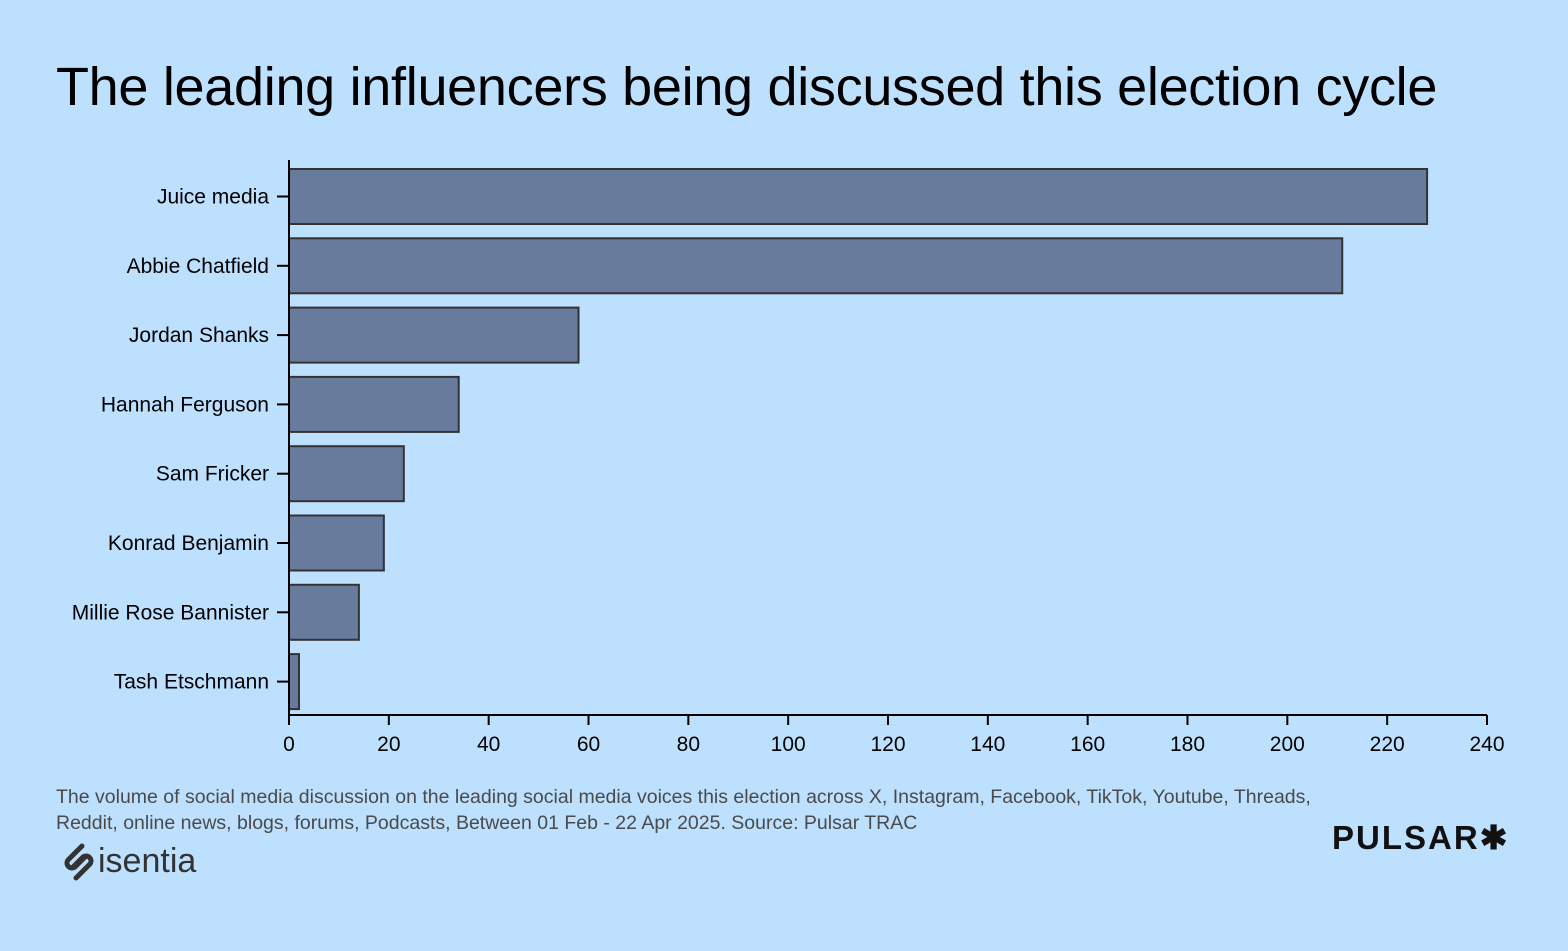 The height and width of the screenshot is (951, 1568). What do you see at coordinates (1406, 837) in the screenshot?
I see `pulsar-text: PULSAR` at bounding box center [1406, 837].